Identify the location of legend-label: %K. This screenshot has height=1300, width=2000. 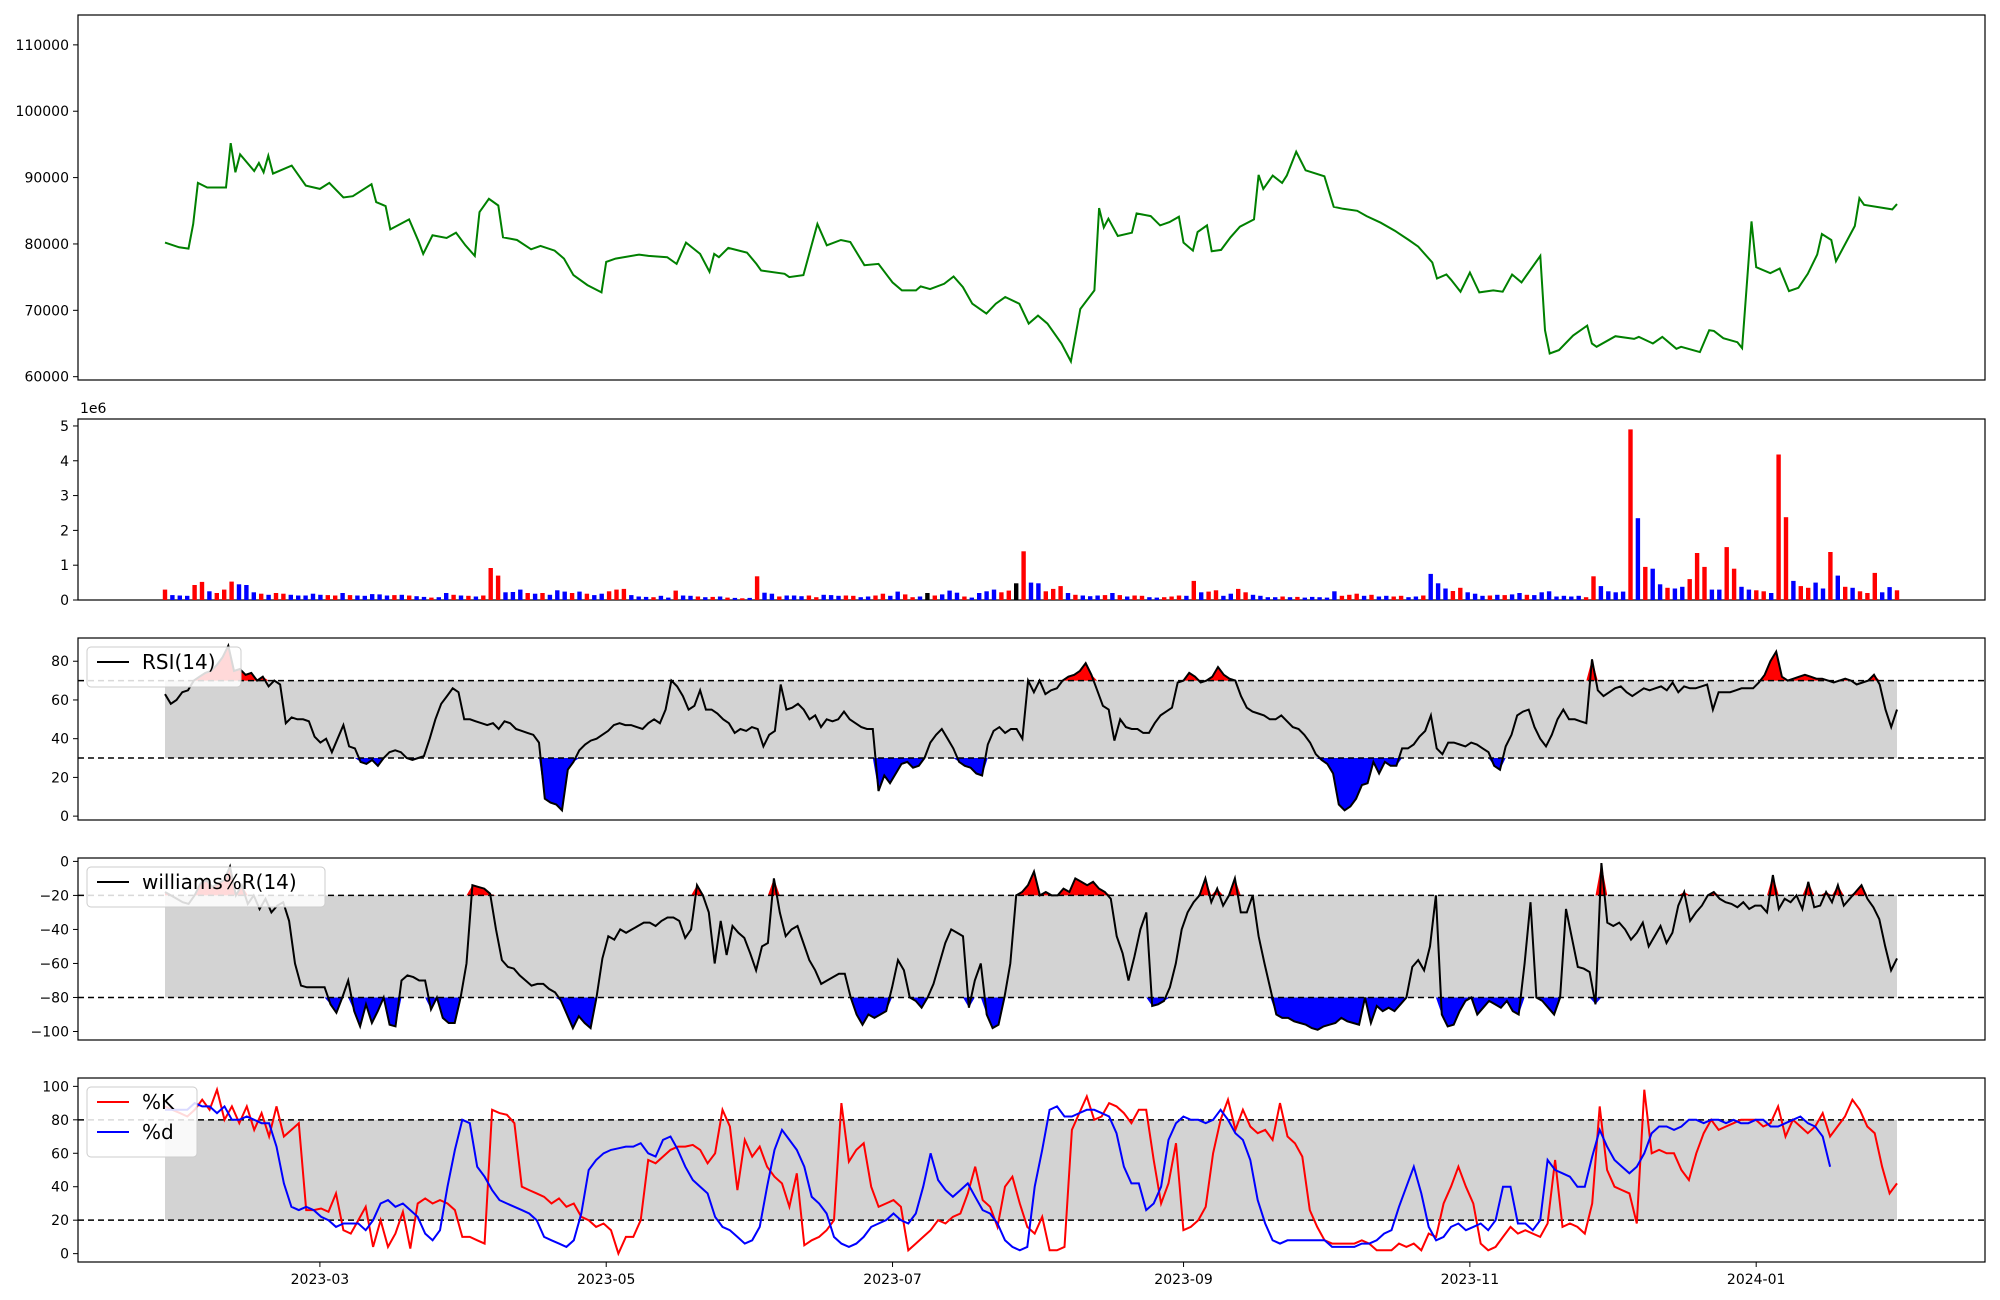
(158, 1102).